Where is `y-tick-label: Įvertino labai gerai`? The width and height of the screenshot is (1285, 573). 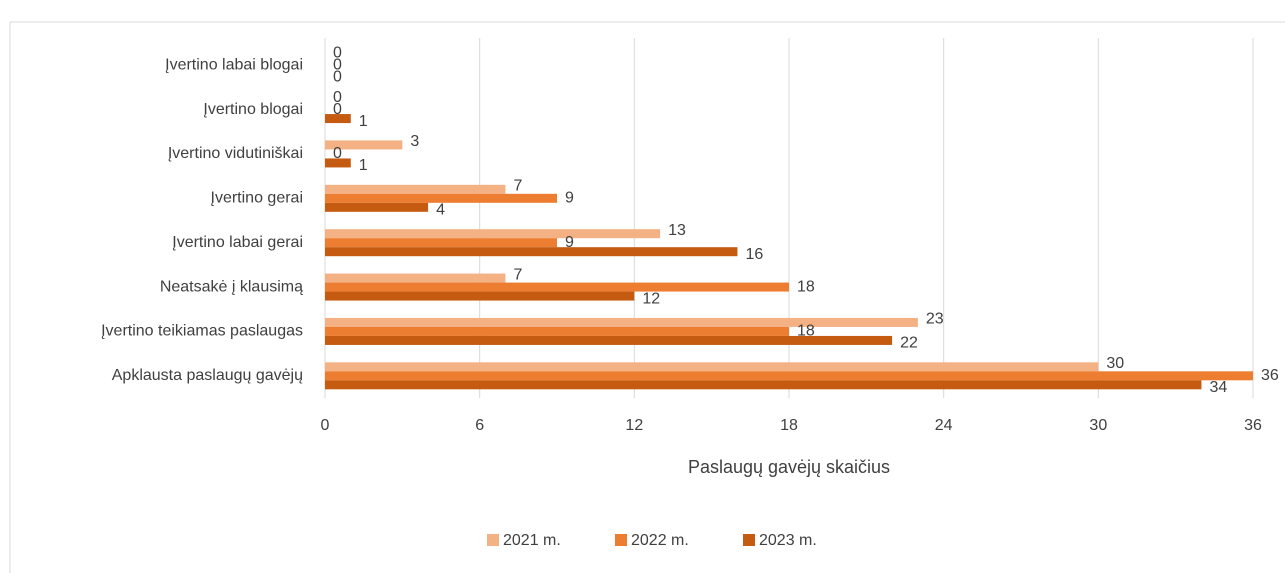 y-tick-label: Įvertino labai gerai is located at coordinates (237, 242).